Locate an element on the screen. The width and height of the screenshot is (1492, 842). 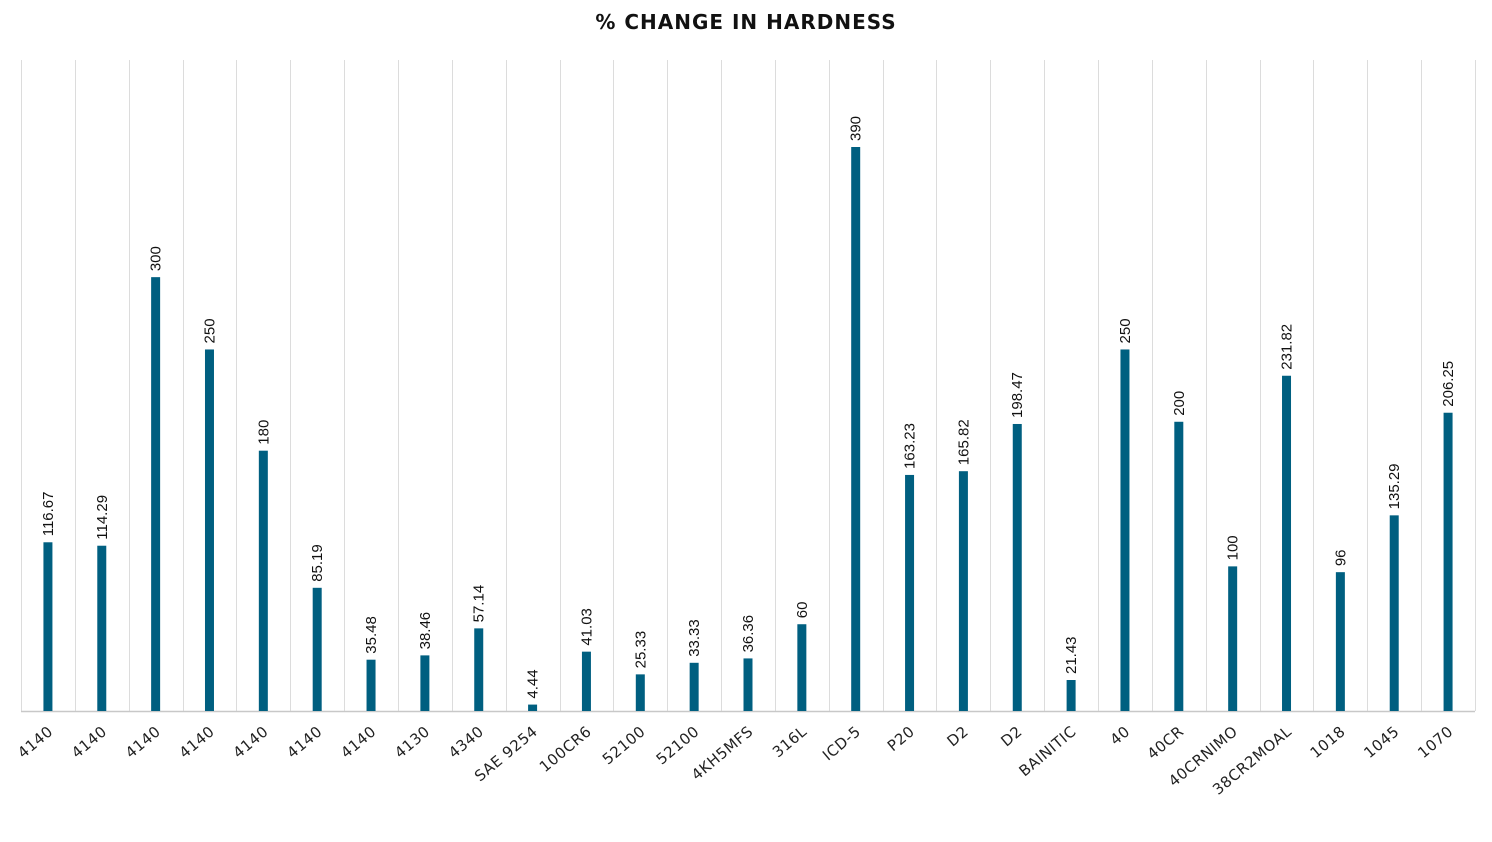
data-label-11: 25.33 is located at coordinates (640, 650).